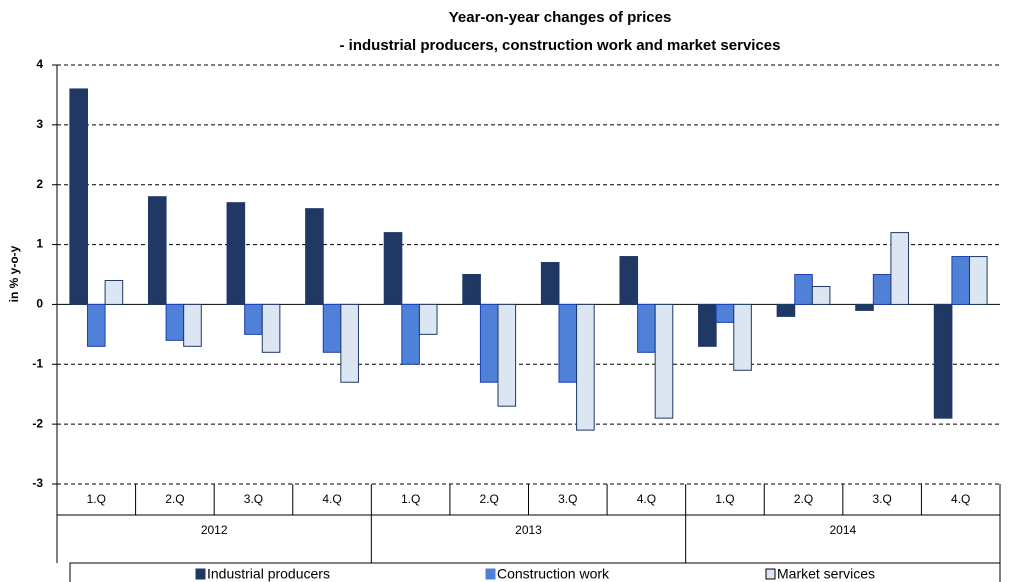  What do you see at coordinates (39, 124) in the screenshot?
I see `y-tick-label: 3` at bounding box center [39, 124].